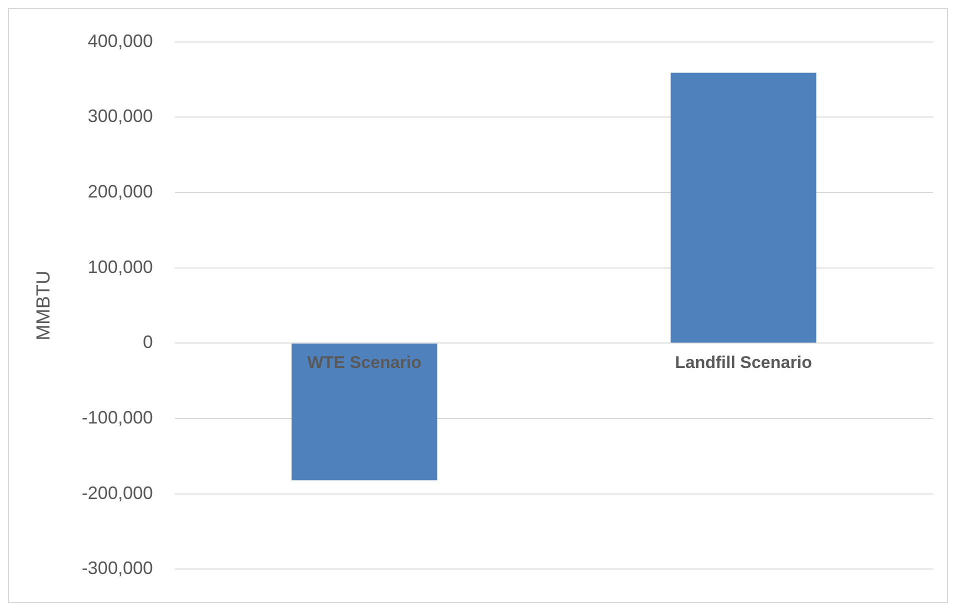  I want to click on y-tick-label: 0, so click(147, 342).